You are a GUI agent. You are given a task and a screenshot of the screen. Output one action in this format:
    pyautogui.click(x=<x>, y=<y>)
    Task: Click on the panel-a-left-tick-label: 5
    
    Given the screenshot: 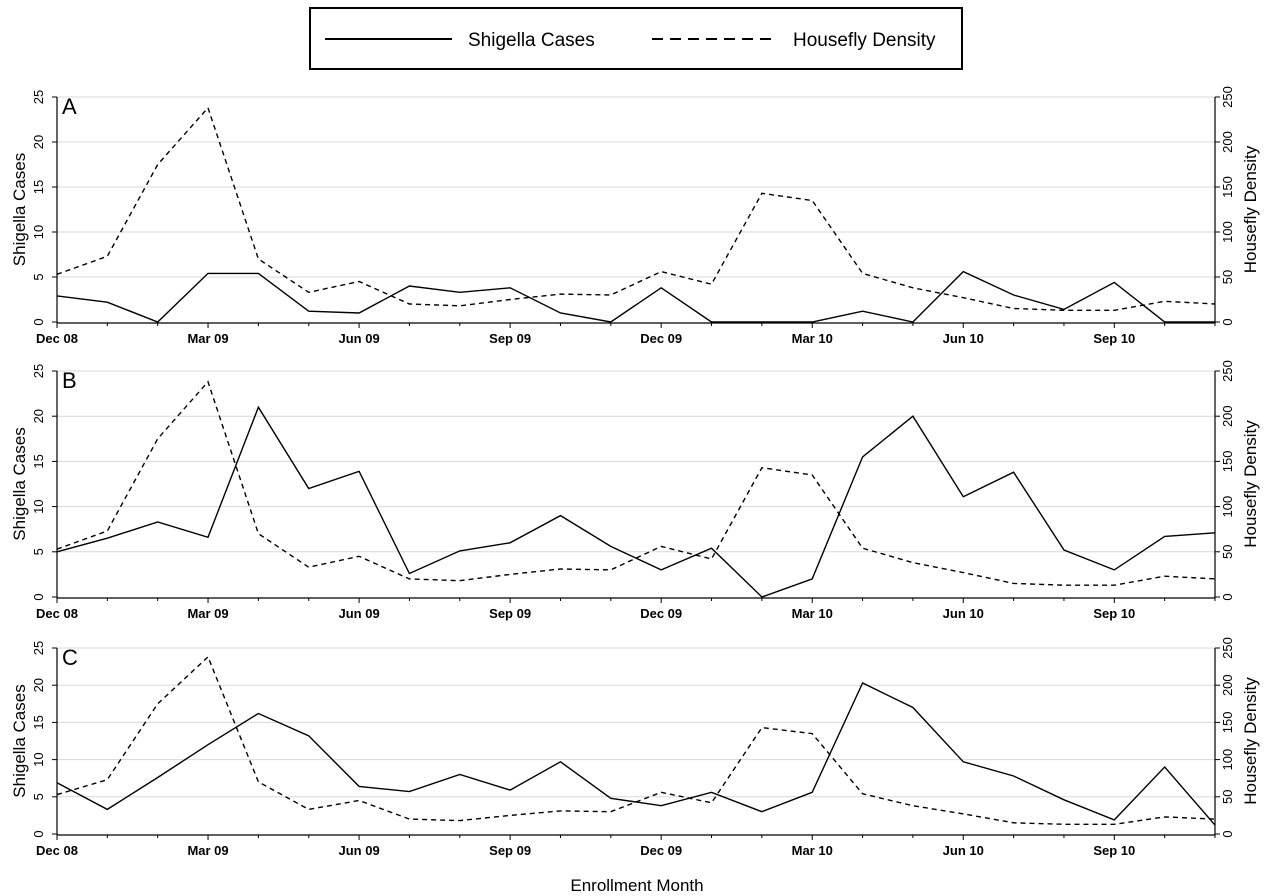 What is the action you would take?
    pyautogui.click(x=38, y=276)
    